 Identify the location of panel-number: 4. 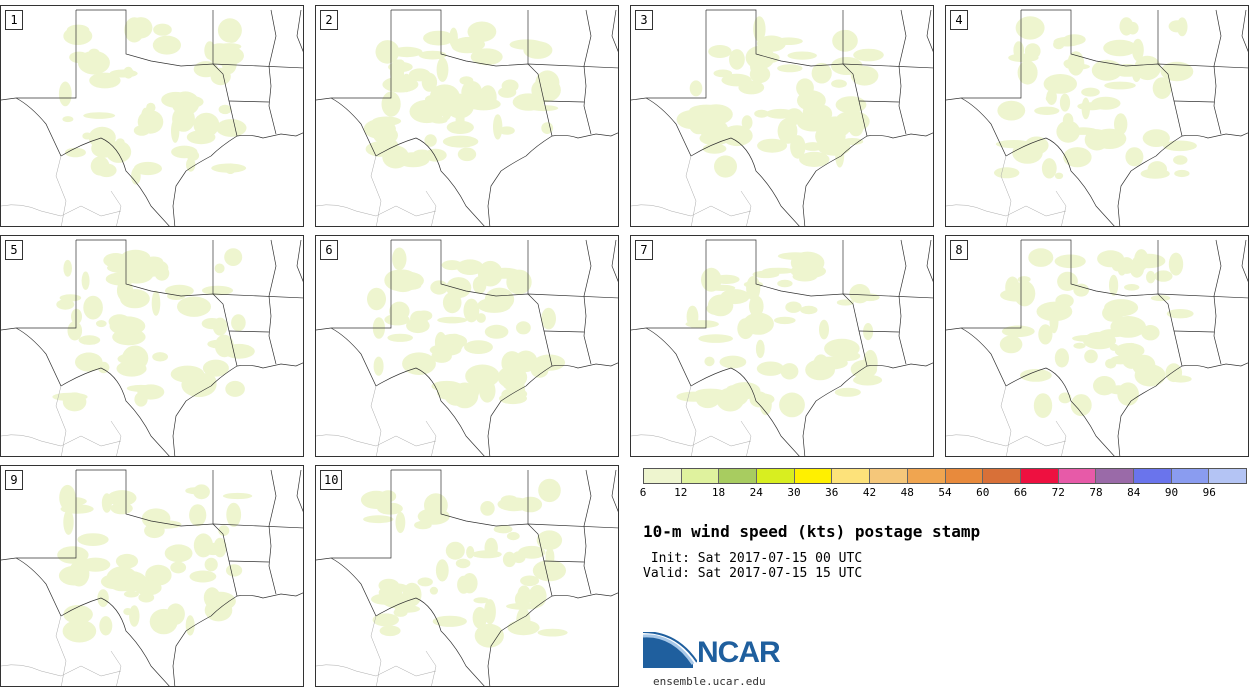
(959, 20).